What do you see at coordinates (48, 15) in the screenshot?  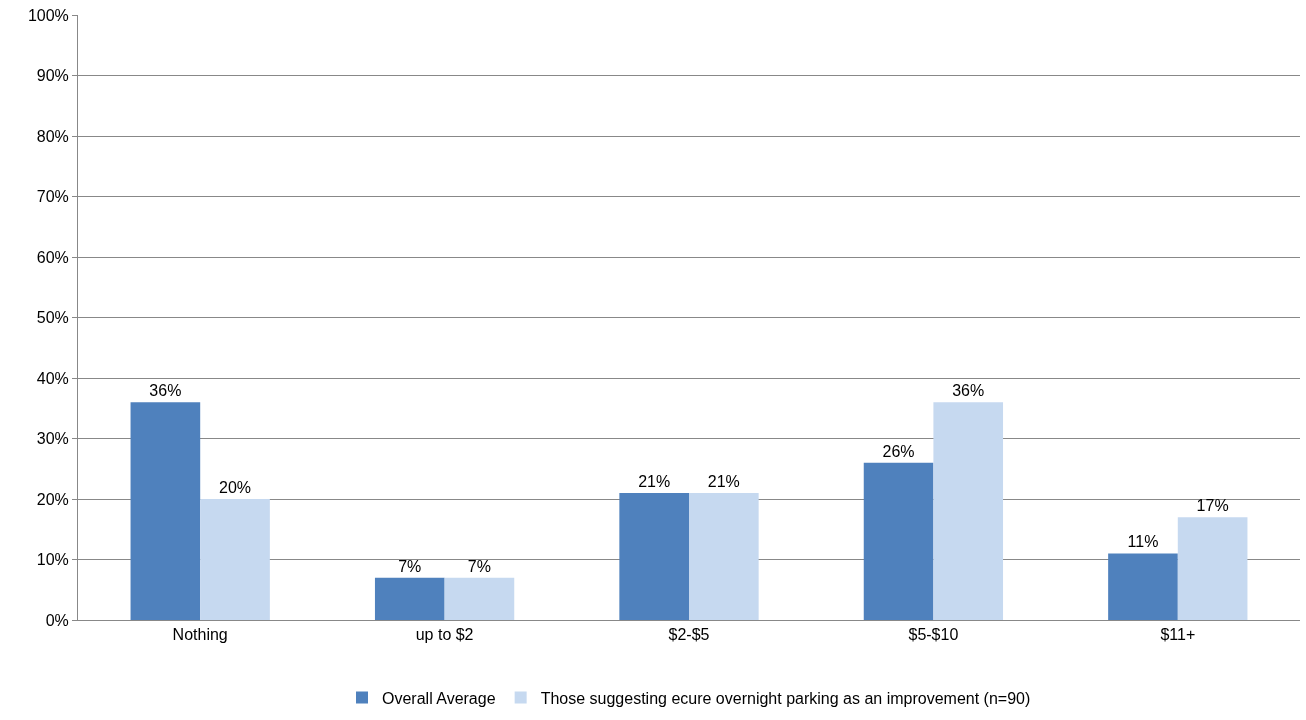 I see `y-tick-label: 100%` at bounding box center [48, 15].